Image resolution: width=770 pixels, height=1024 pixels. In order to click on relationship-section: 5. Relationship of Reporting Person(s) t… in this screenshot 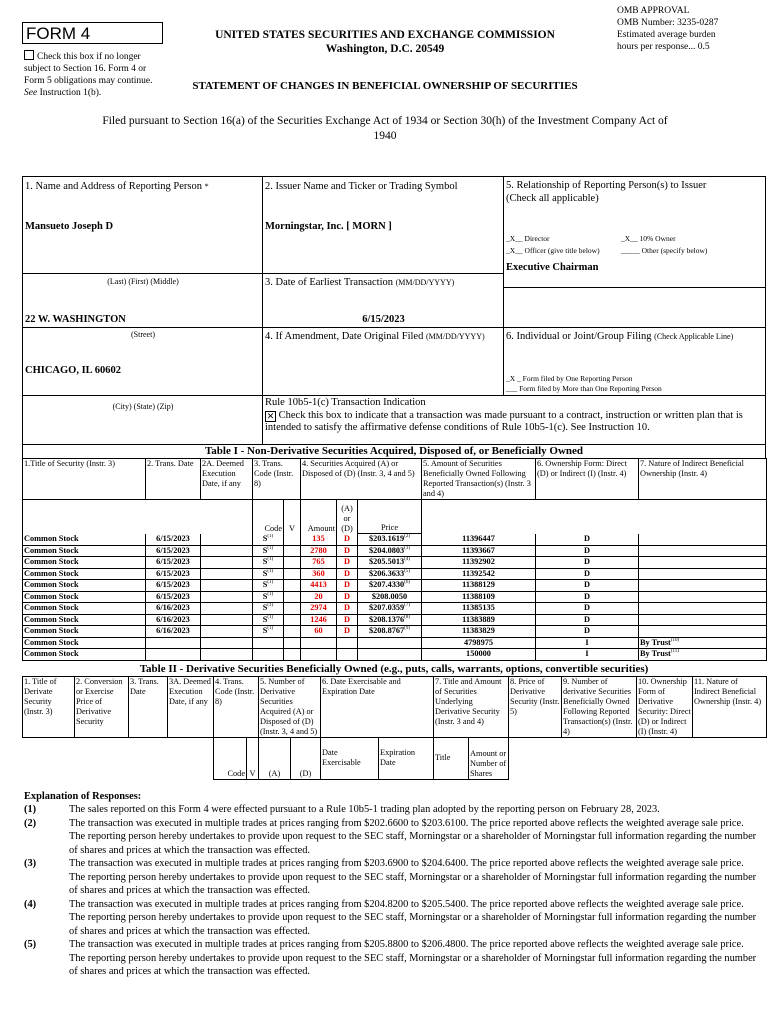, I will do `click(634, 232)`.